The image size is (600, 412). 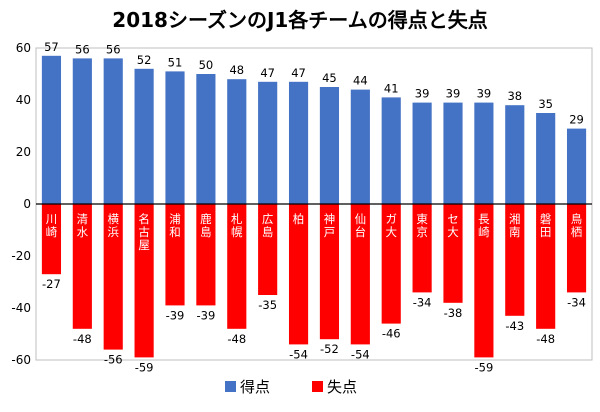 What do you see at coordinates (21, 360) in the screenshot?
I see `y-tick-label: -60` at bounding box center [21, 360].